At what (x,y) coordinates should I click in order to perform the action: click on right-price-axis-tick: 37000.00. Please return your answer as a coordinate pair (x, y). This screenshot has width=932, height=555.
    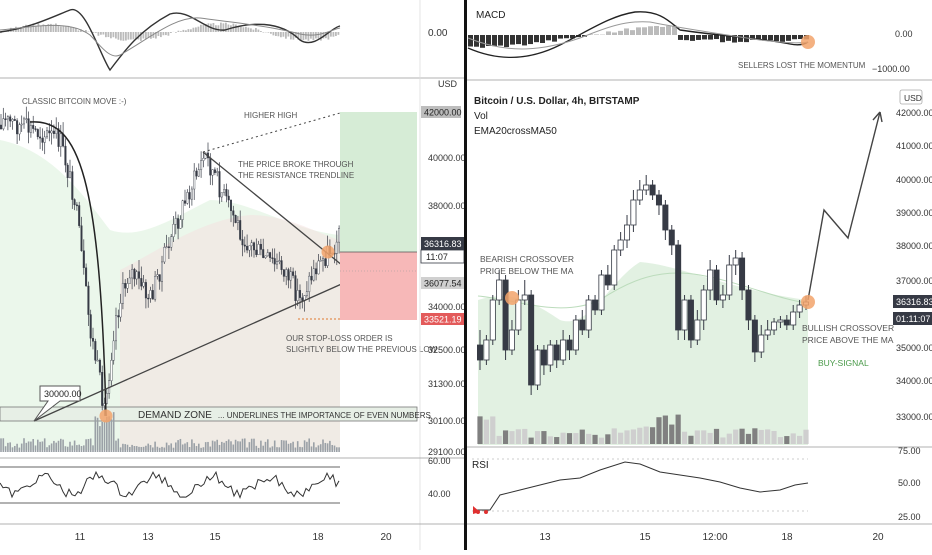
    Looking at the image, I should click on (914, 281).